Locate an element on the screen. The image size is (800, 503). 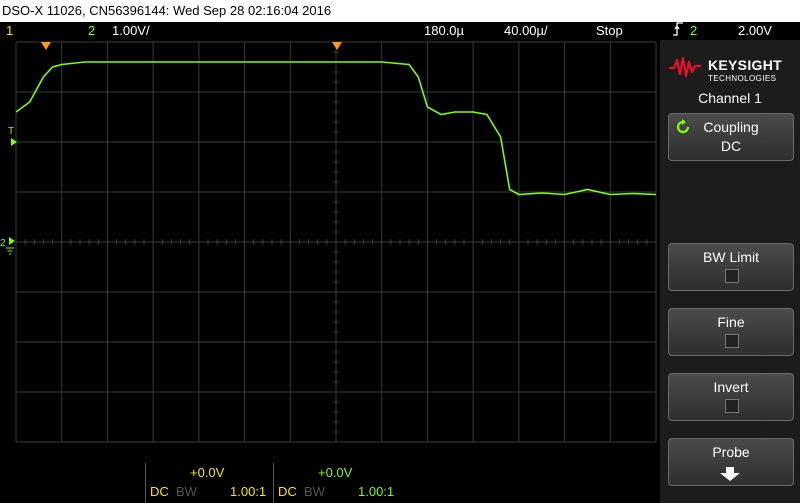
status-bar: 1 2 1.00V/ 180.0µ 40.00µ/ Stop 2 2.00V is located at coordinates (400, 31).